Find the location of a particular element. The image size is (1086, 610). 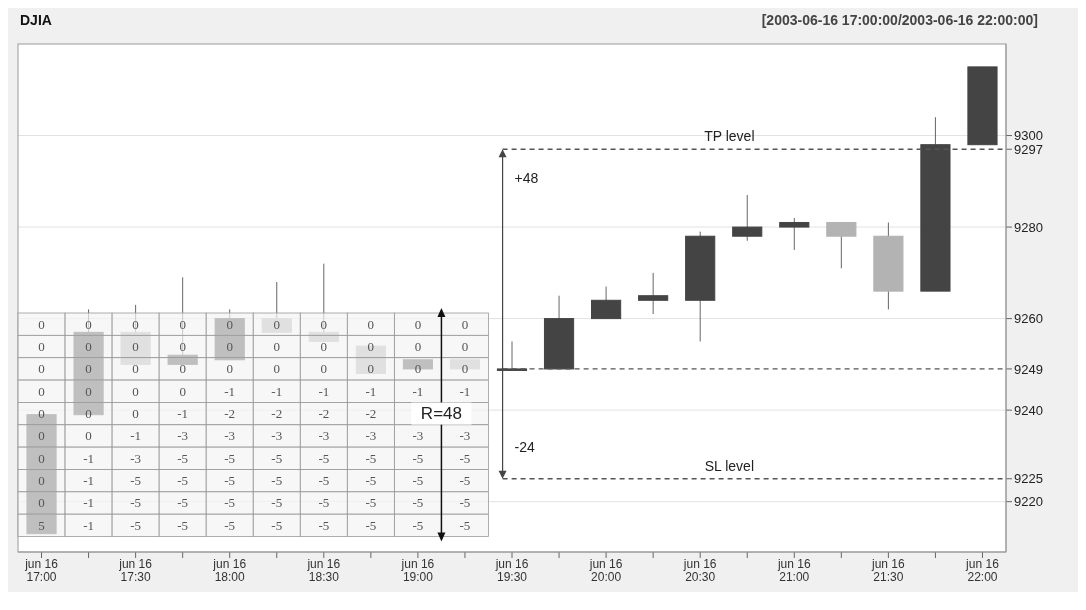

data-label: 5 is located at coordinates (41, 526).